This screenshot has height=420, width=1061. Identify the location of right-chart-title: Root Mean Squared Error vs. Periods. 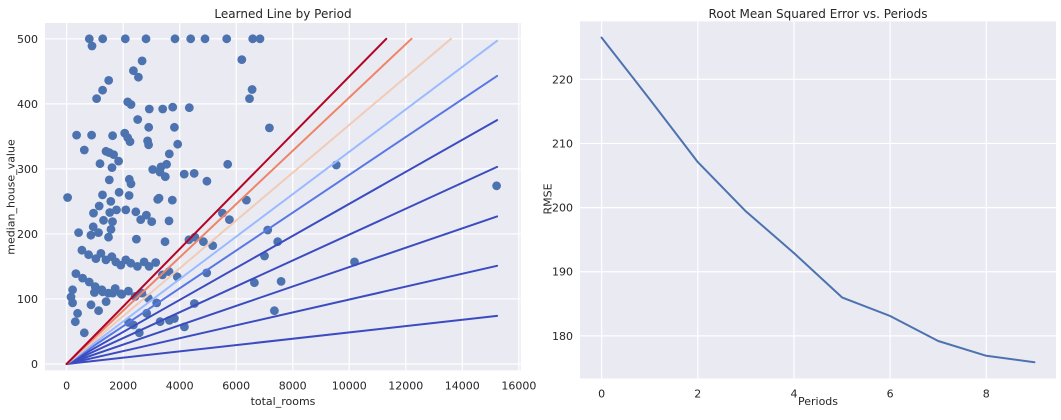
(818, 14).